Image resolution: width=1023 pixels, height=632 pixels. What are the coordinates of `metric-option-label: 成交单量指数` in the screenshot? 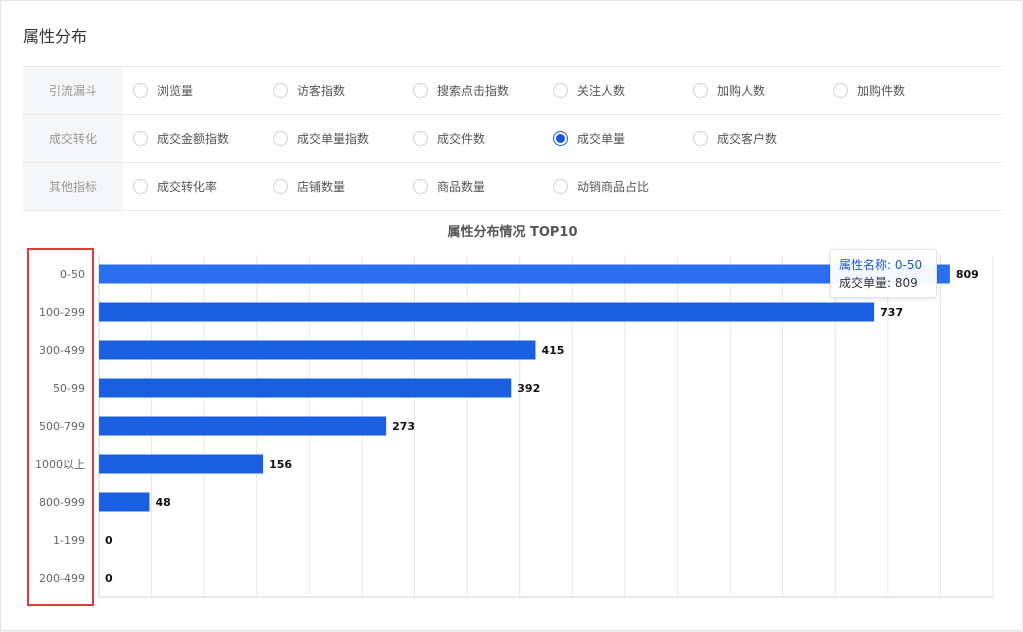 It's located at (333, 139).